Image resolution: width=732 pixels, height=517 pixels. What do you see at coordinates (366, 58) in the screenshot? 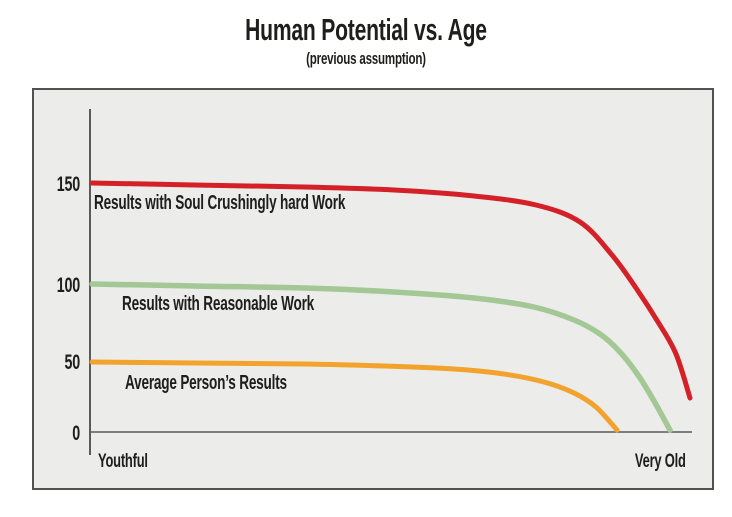
I see `chart-subtitle: (previous assumption)` at bounding box center [366, 58].